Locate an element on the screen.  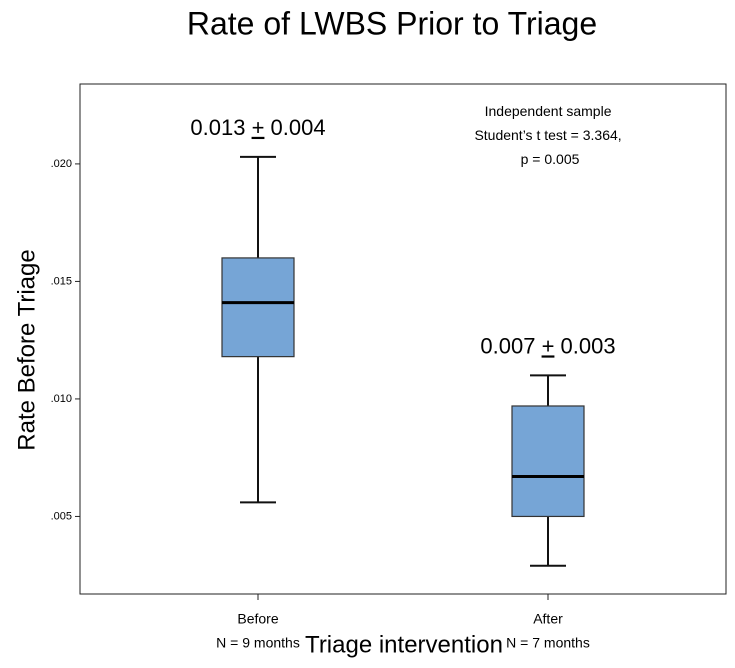
x-axis-label: Triage intervention is located at coordinates (404, 644).